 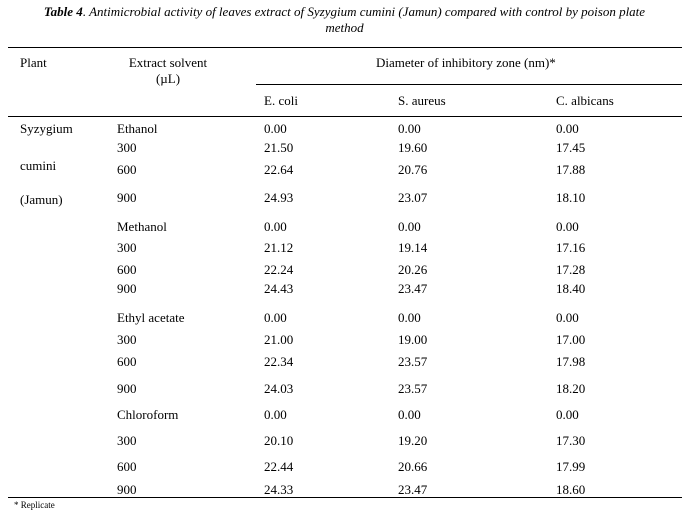 What do you see at coordinates (469, 84) in the screenshot?
I see `subheader-rule` at bounding box center [469, 84].